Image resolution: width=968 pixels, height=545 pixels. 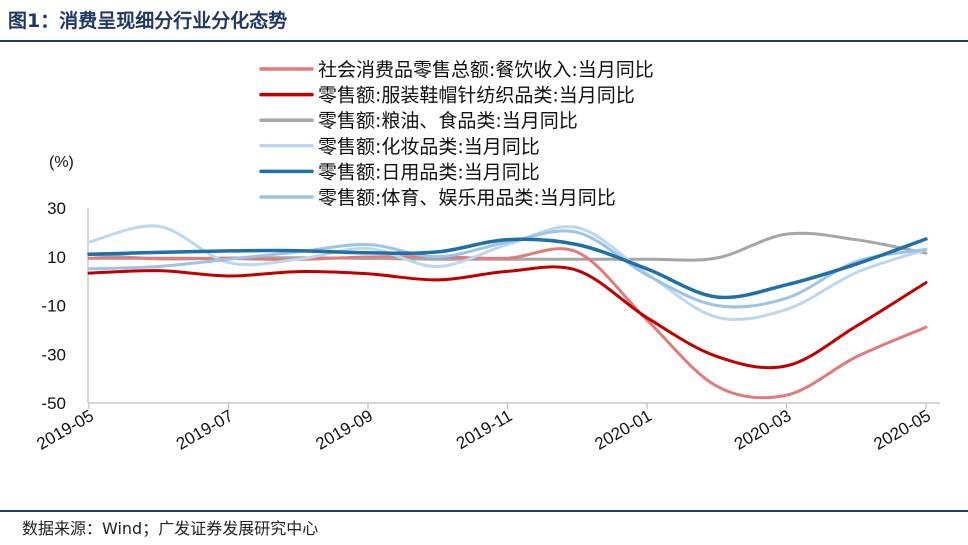 I want to click on legend-label-5: 零售额:日用品类:当月同比, so click(x=429, y=172).